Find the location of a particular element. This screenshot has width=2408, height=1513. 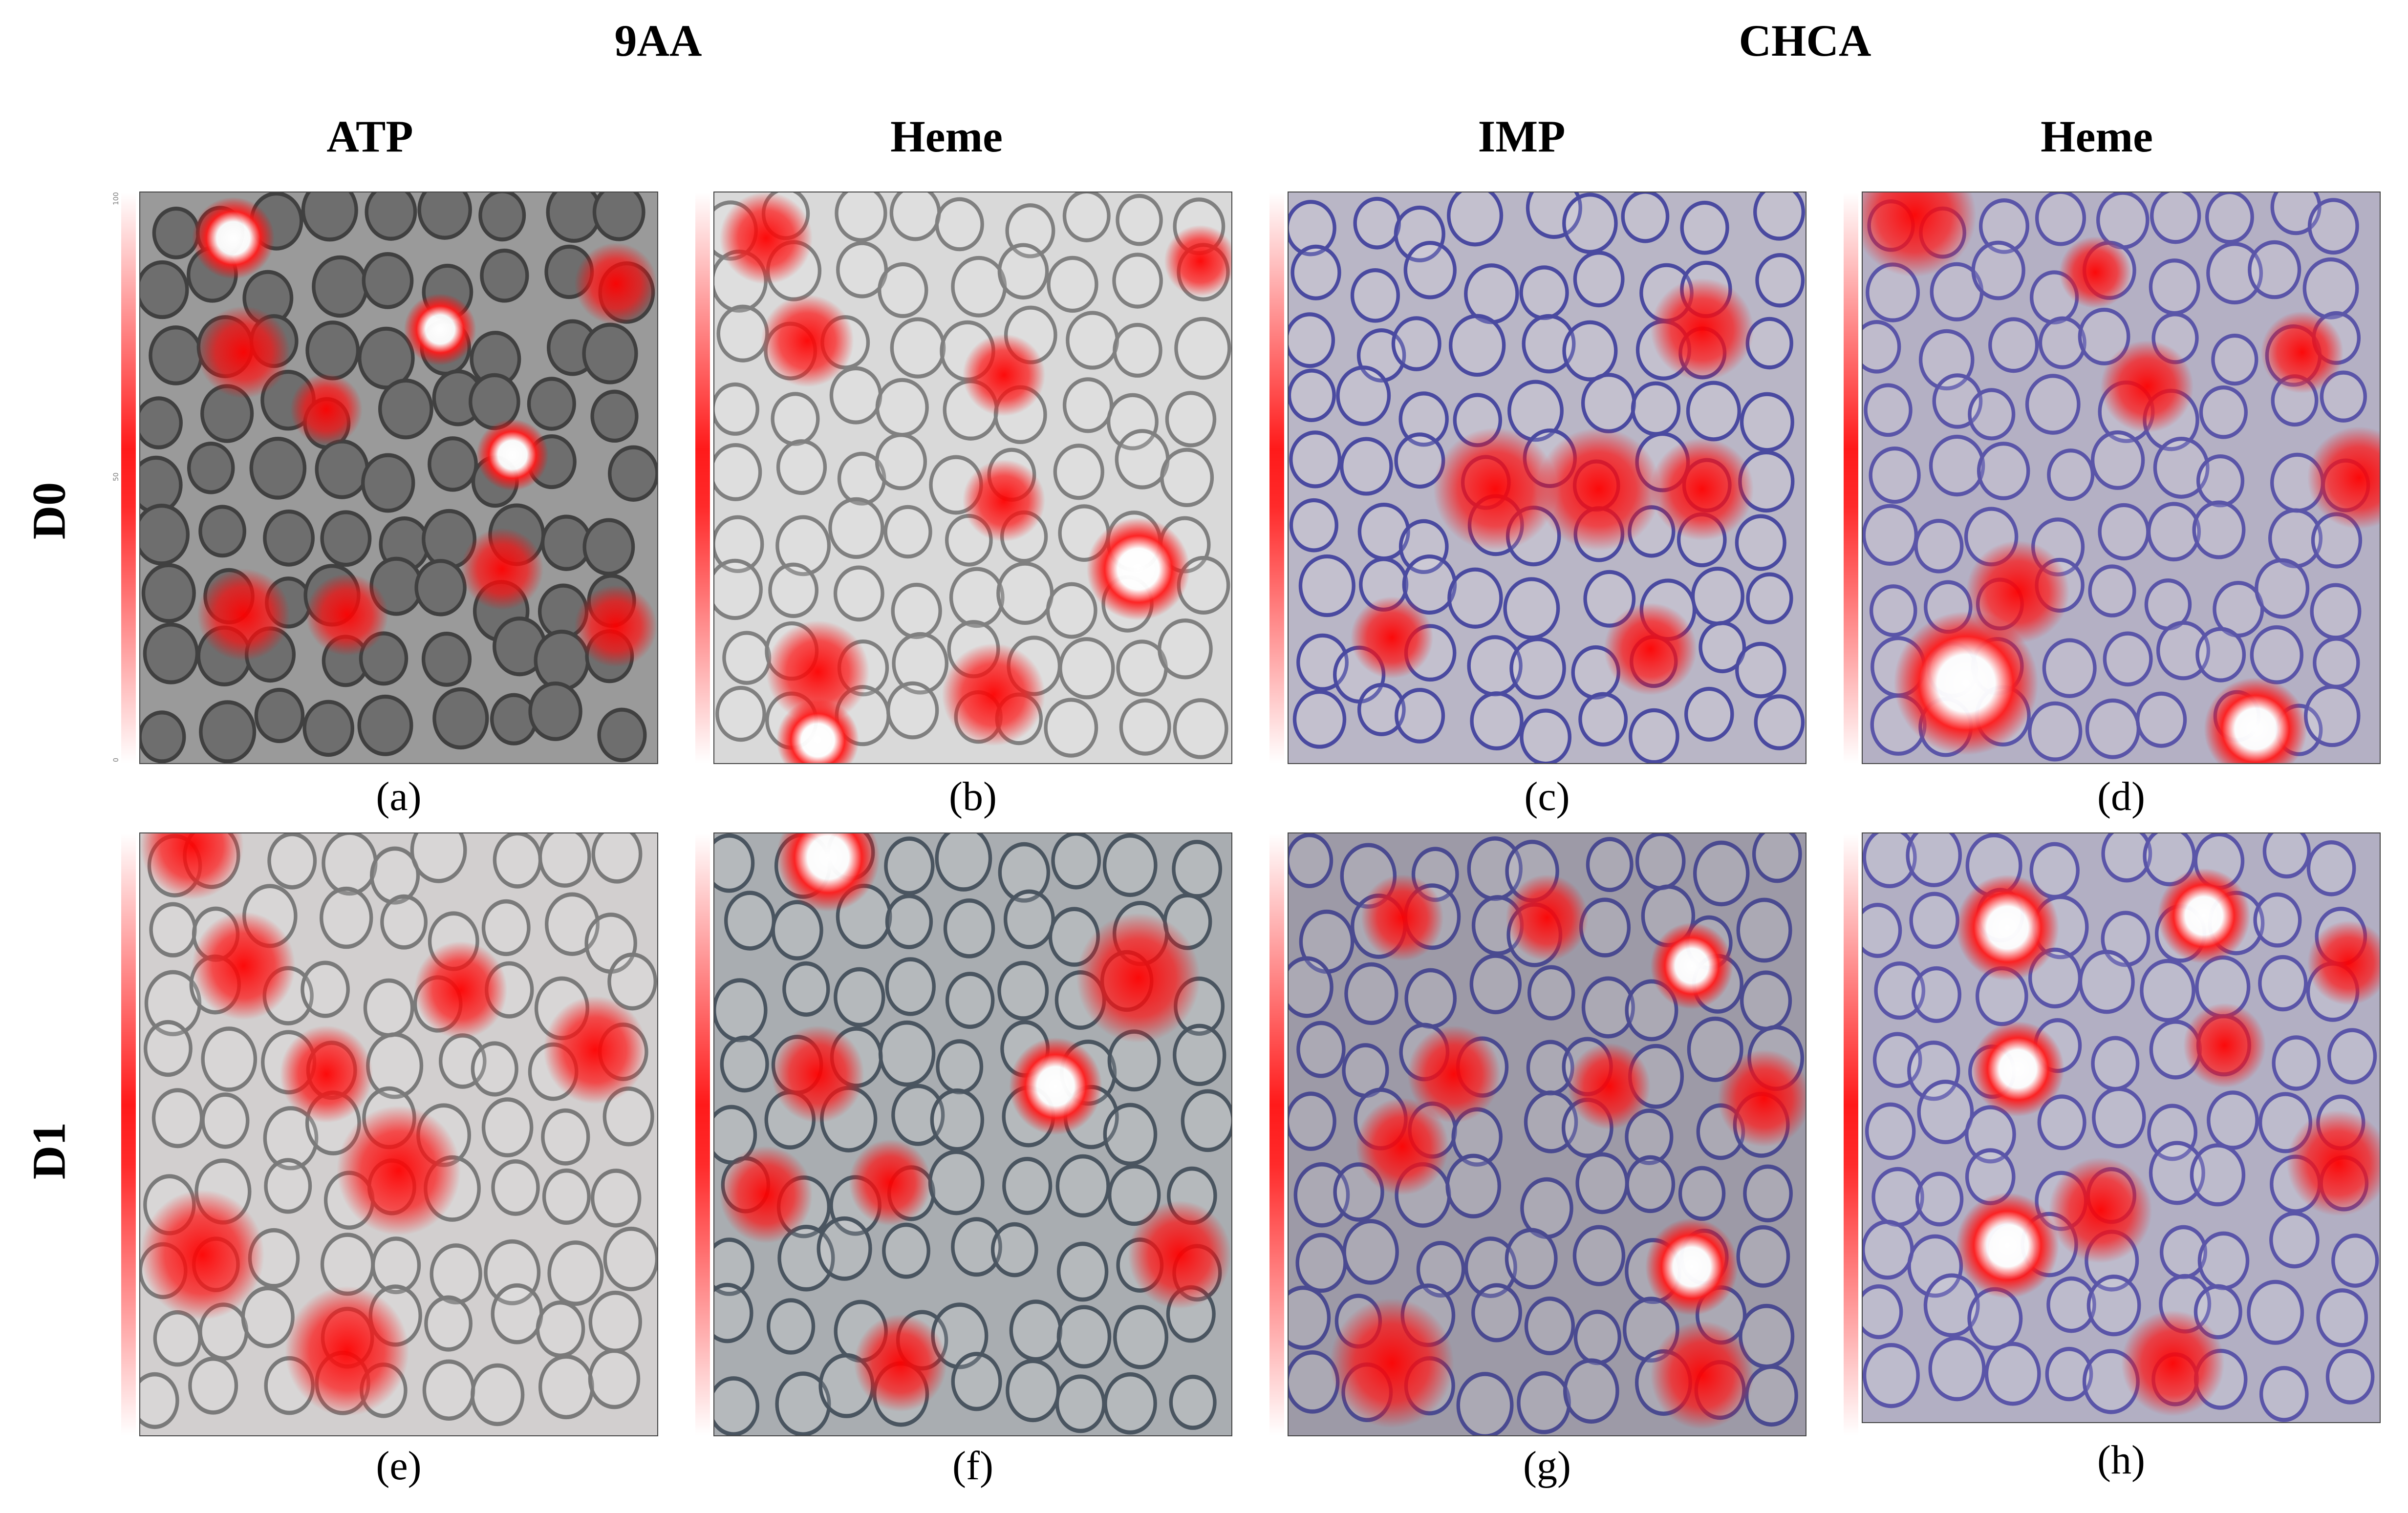

colorbar-b is located at coordinates (702, 478).